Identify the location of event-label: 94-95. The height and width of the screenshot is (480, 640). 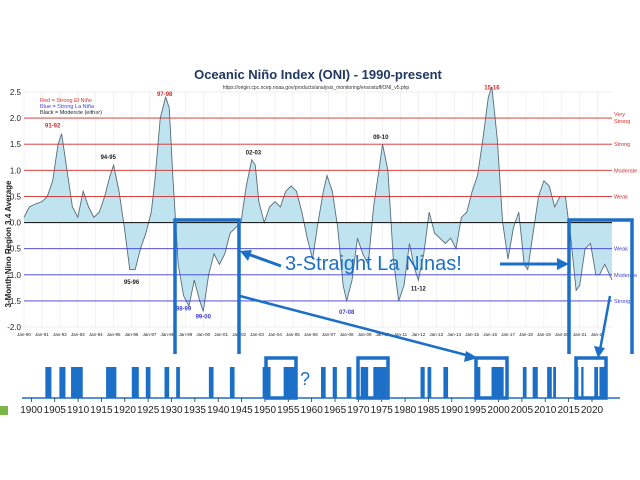
(109, 158).